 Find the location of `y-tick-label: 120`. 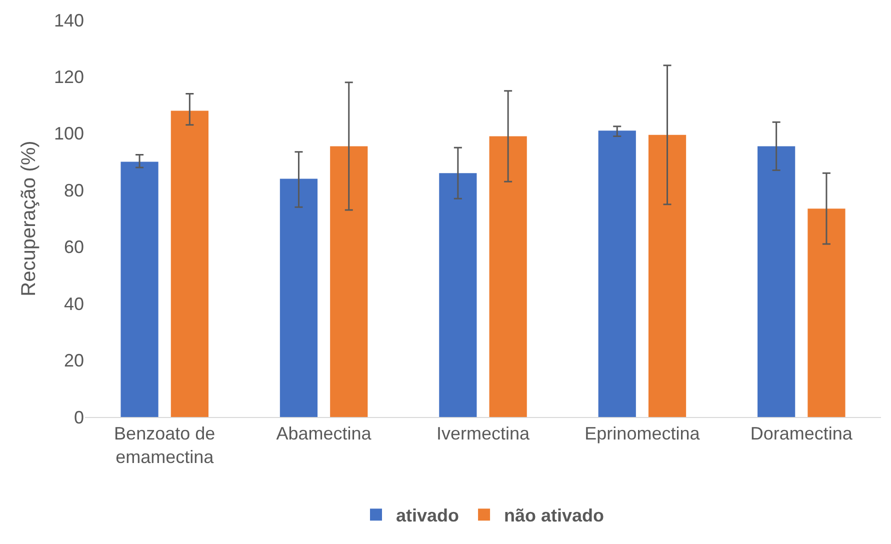

y-tick-label: 120 is located at coordinates (69, 77).